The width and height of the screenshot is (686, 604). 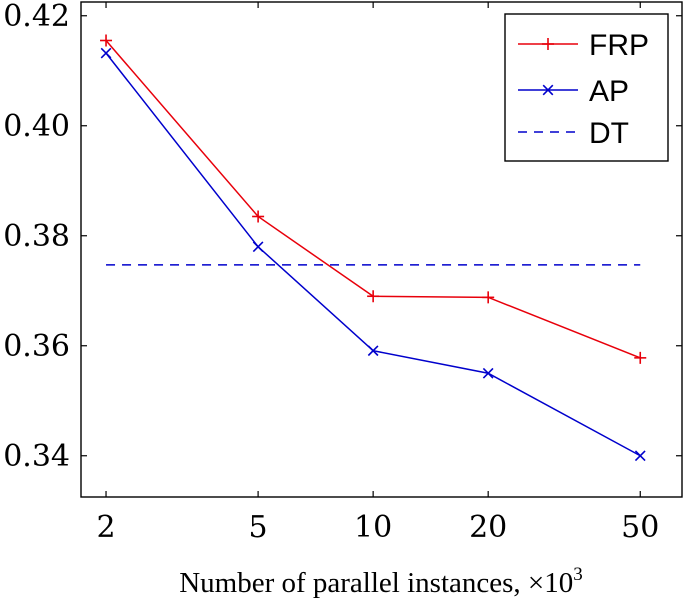 What do you see at coordinates (36, 126) in the screenshot?
I see `y-tick-label-3: 0.40` at bounding box center [36, 126].